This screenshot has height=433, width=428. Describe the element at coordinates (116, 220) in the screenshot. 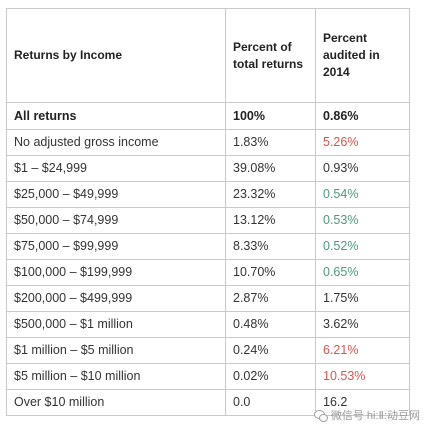

I see `income-bracket-cell: $50,000 – $74,999` at that location.